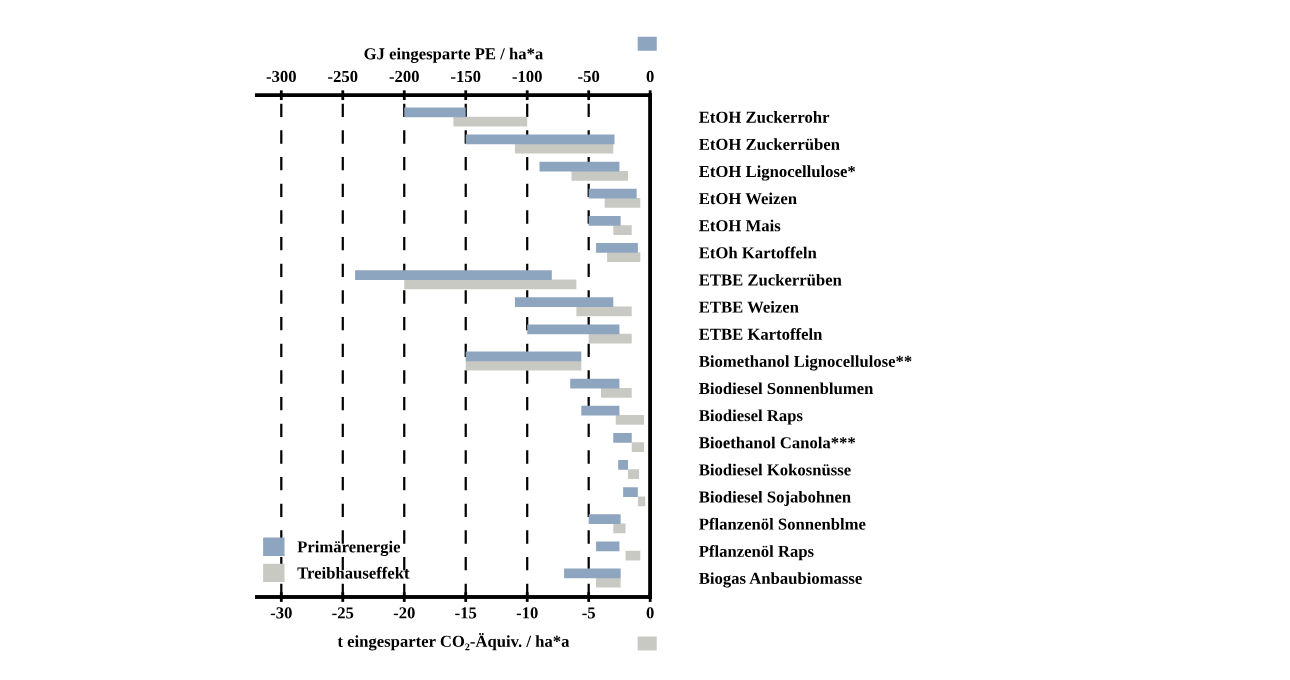 The width and height of the screenshot is (1290, 680). Describe the element at coordinates (761, 333) in the screenshot. I see `y-tick-label: ETBE Kartoffeln` at that location.